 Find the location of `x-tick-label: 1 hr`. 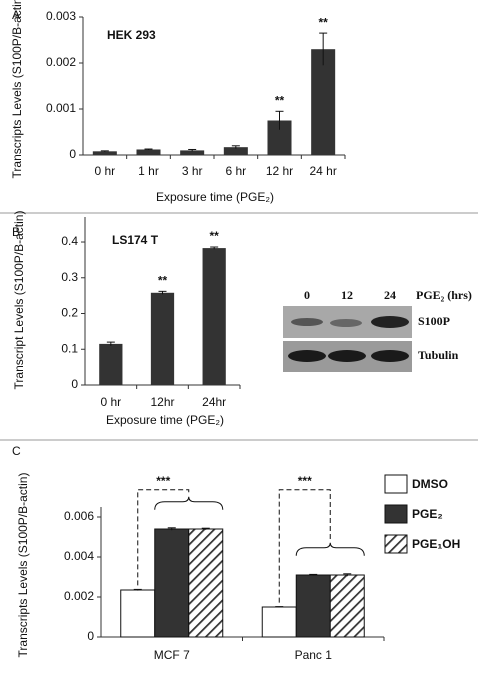

x-tick-label: 1 hr is located at coordinates (148, 171).